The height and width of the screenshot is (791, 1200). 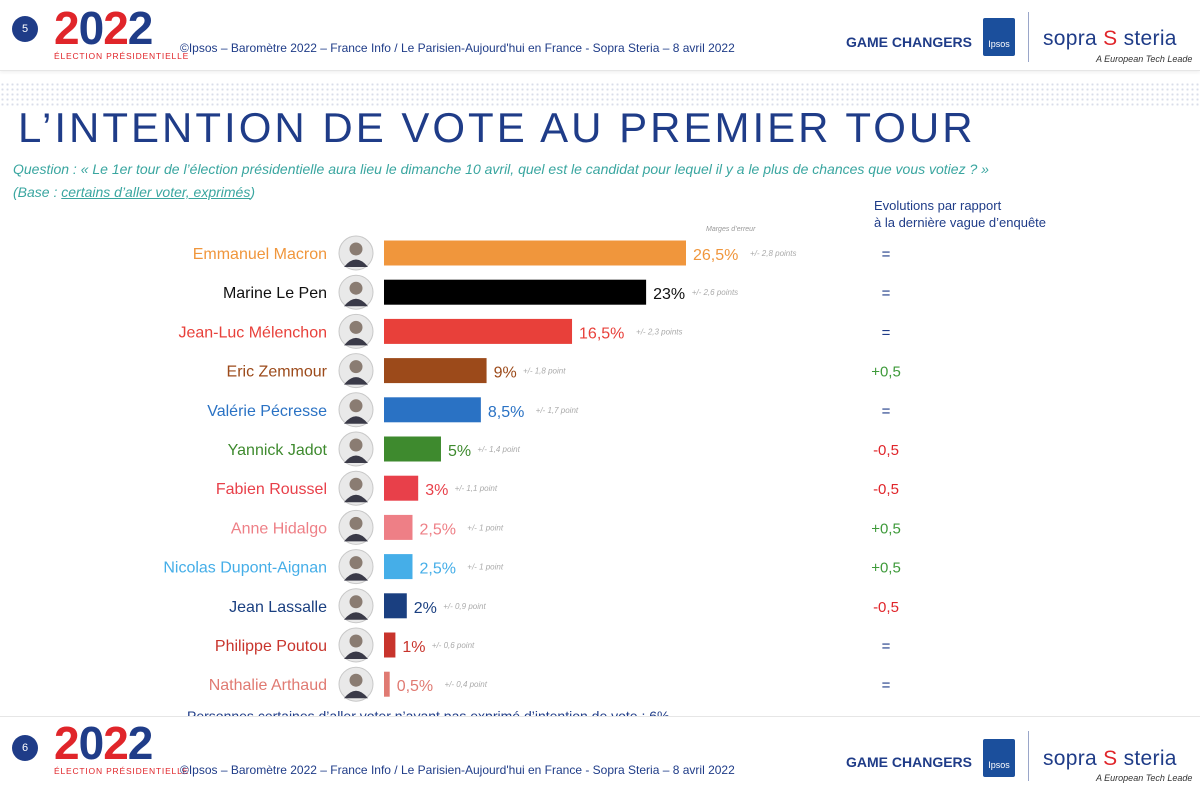 I want to click on margin-label: +/- 0,6 point, so click(x=453, y=645).